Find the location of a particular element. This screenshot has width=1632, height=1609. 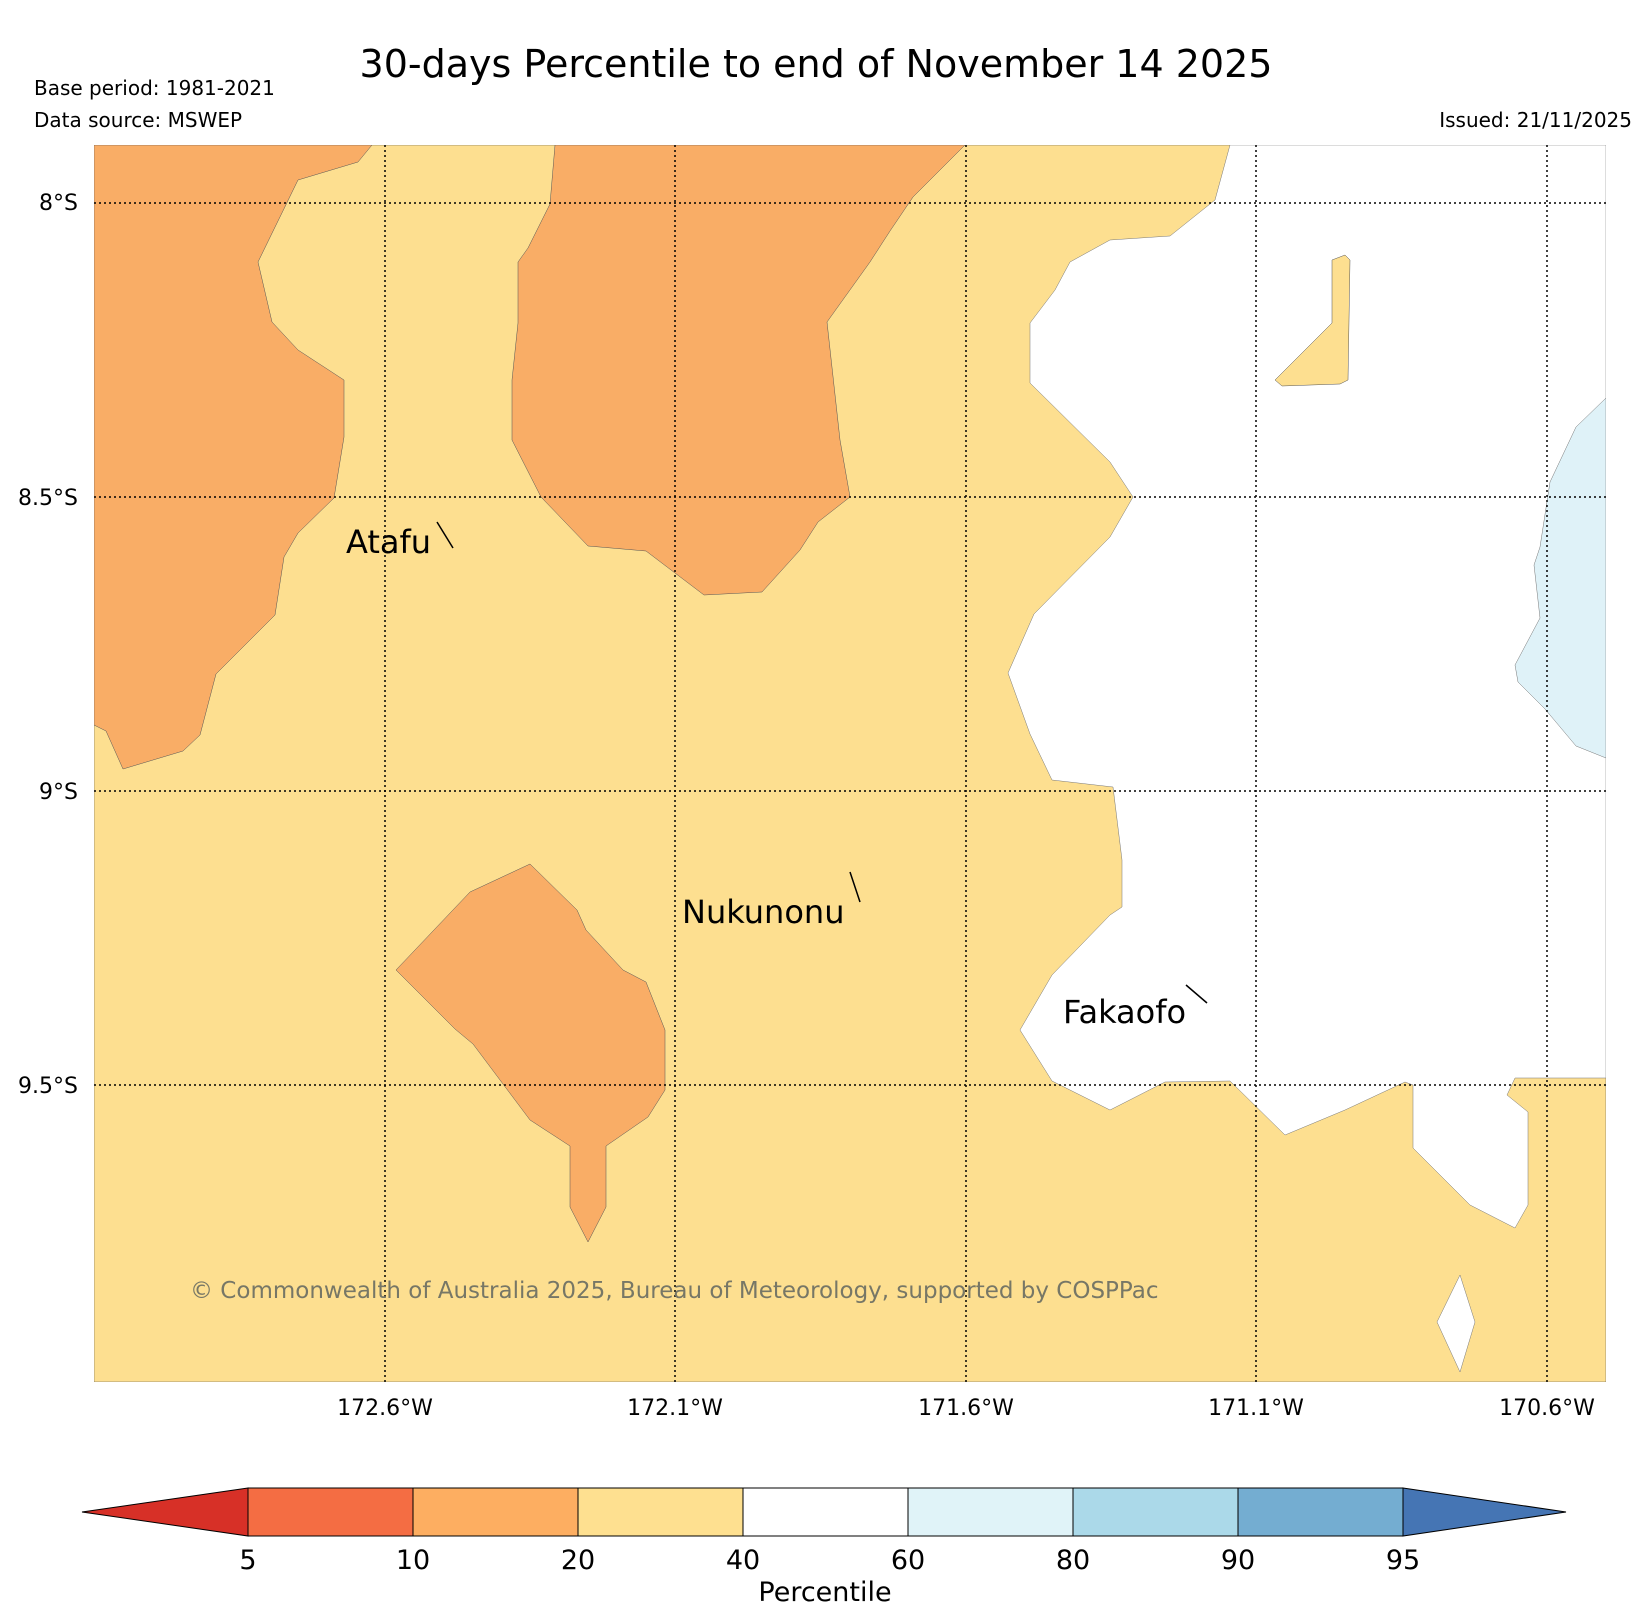

lat-label-8-5s: 8.5°S is located at coordinates (48, 498).